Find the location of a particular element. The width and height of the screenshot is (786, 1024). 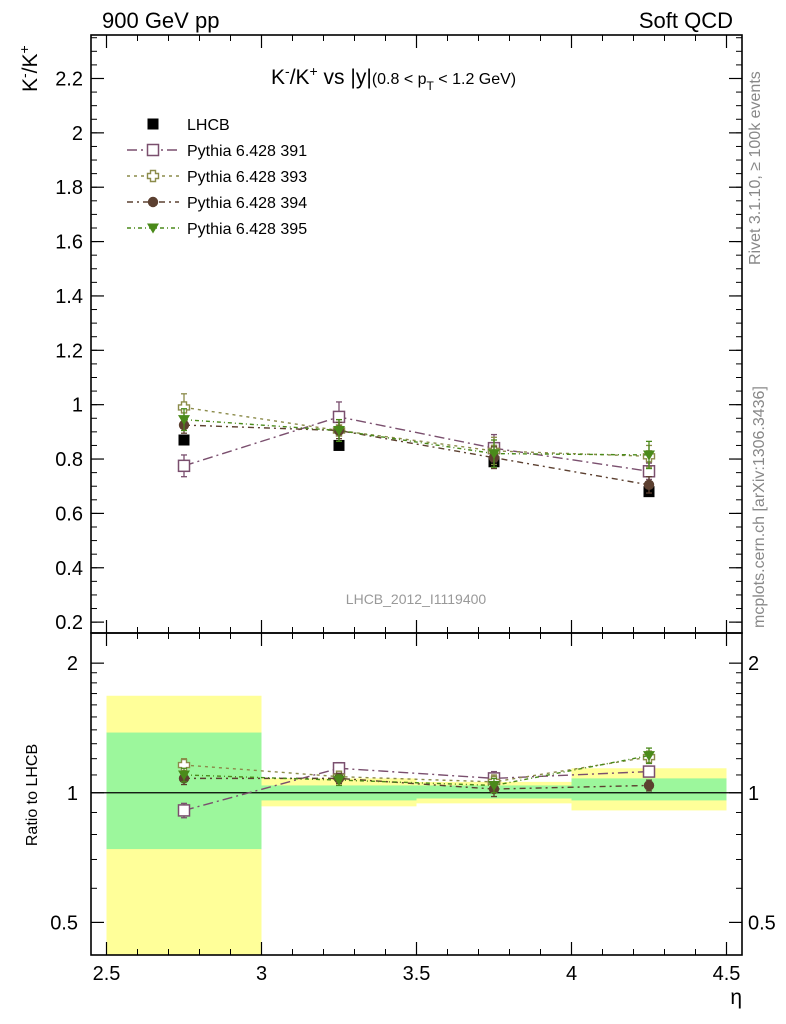

legend-label-0: Pythia 6.428 391 is located at coordinates (247, 151).